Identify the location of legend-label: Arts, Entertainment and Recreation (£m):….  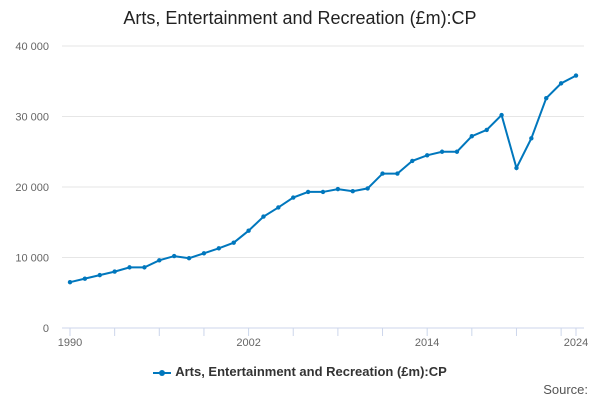
(311, 371).